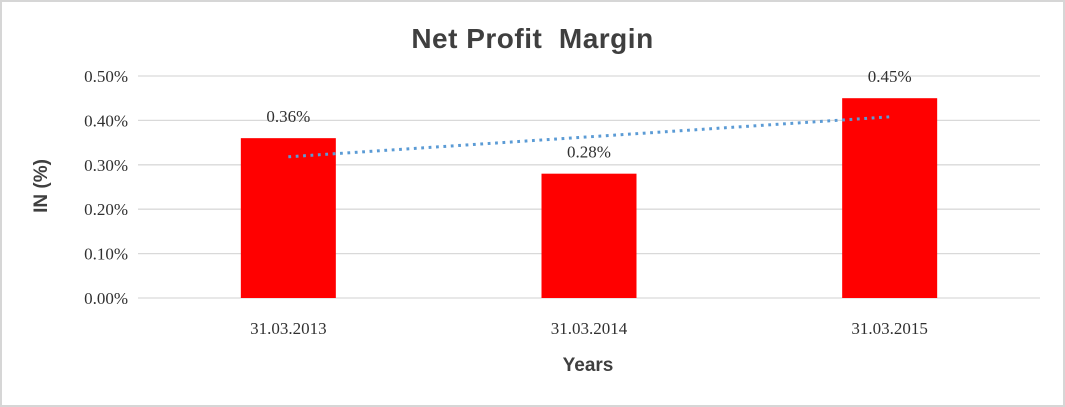  What do you see at coordinates (890, 76) in the screenshot?
I see `data-label: 0.45%` at bounding box center [890, 76].